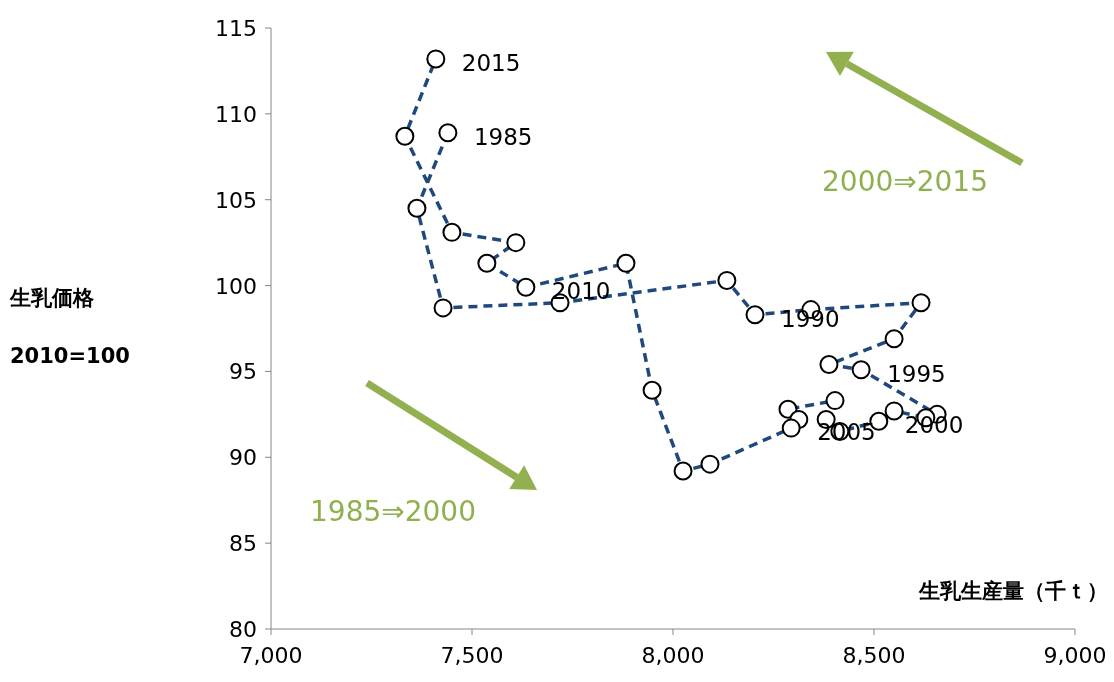 Image resolution: width=1114 pixels, height=682 pixels. Describe the element at coordinates (243, 544) in the screenshot. I see `y-tick-label: 85` at that location.